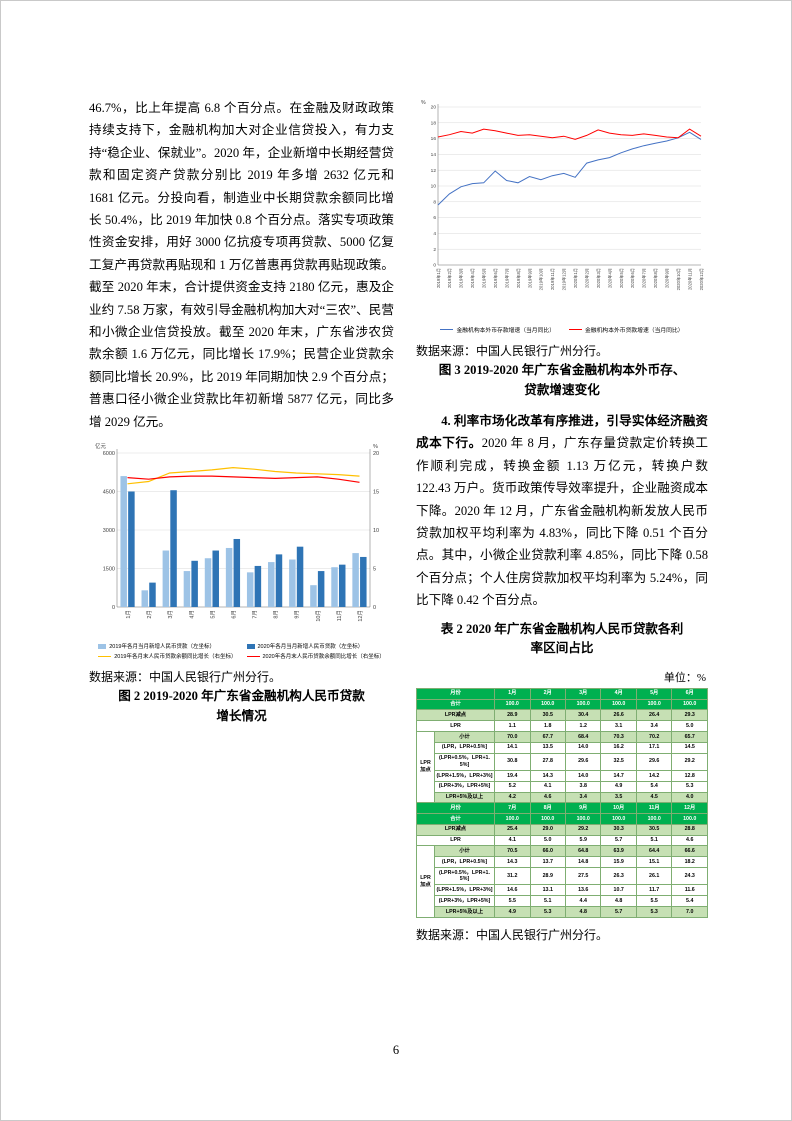  I want to click on table-sublabel: (LPR，LPR+0.5%], so click(464, 747).